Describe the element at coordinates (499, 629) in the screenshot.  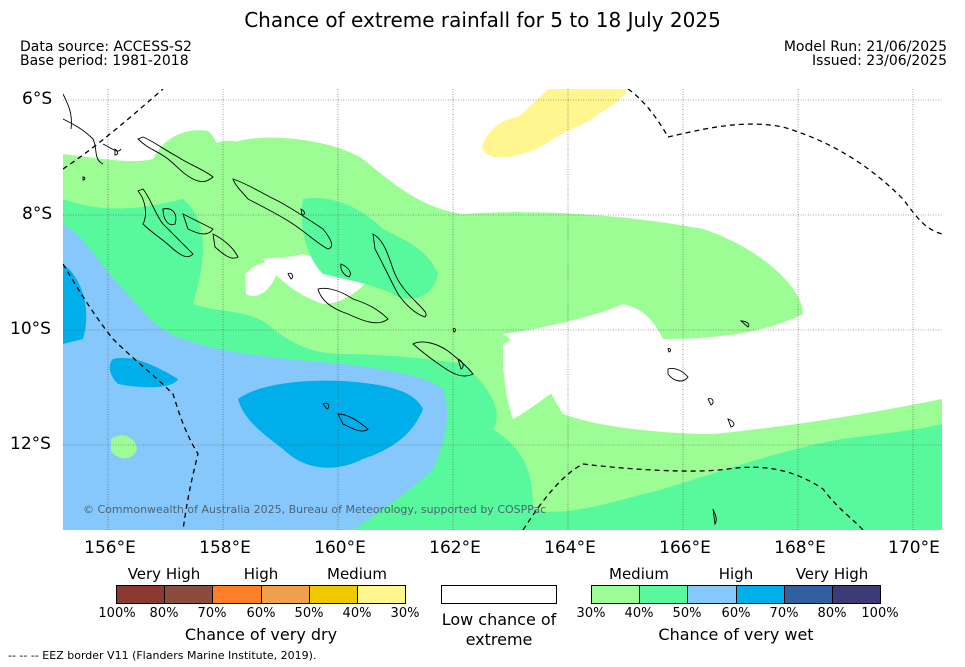
I see `low-chance-label: Low chance of extreme` at that location.